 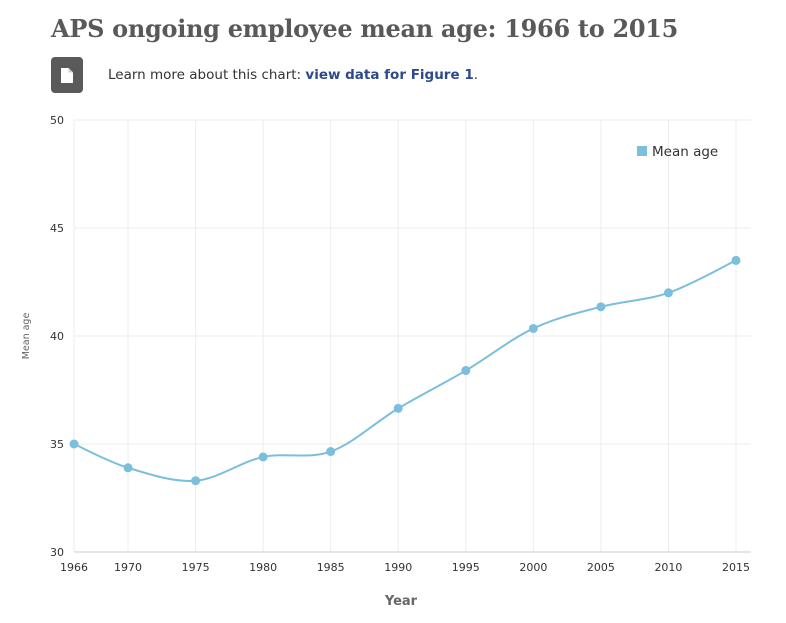 I want to click on data-point-1980, so click(x=263, y=457).